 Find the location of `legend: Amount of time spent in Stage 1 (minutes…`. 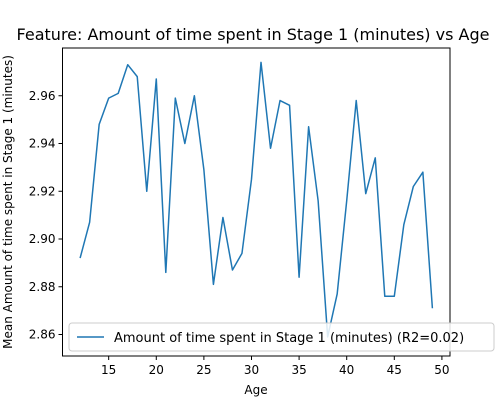

legend: Amount of time spent in Stage 1 (minutes… is located at coordinates (281, 337).